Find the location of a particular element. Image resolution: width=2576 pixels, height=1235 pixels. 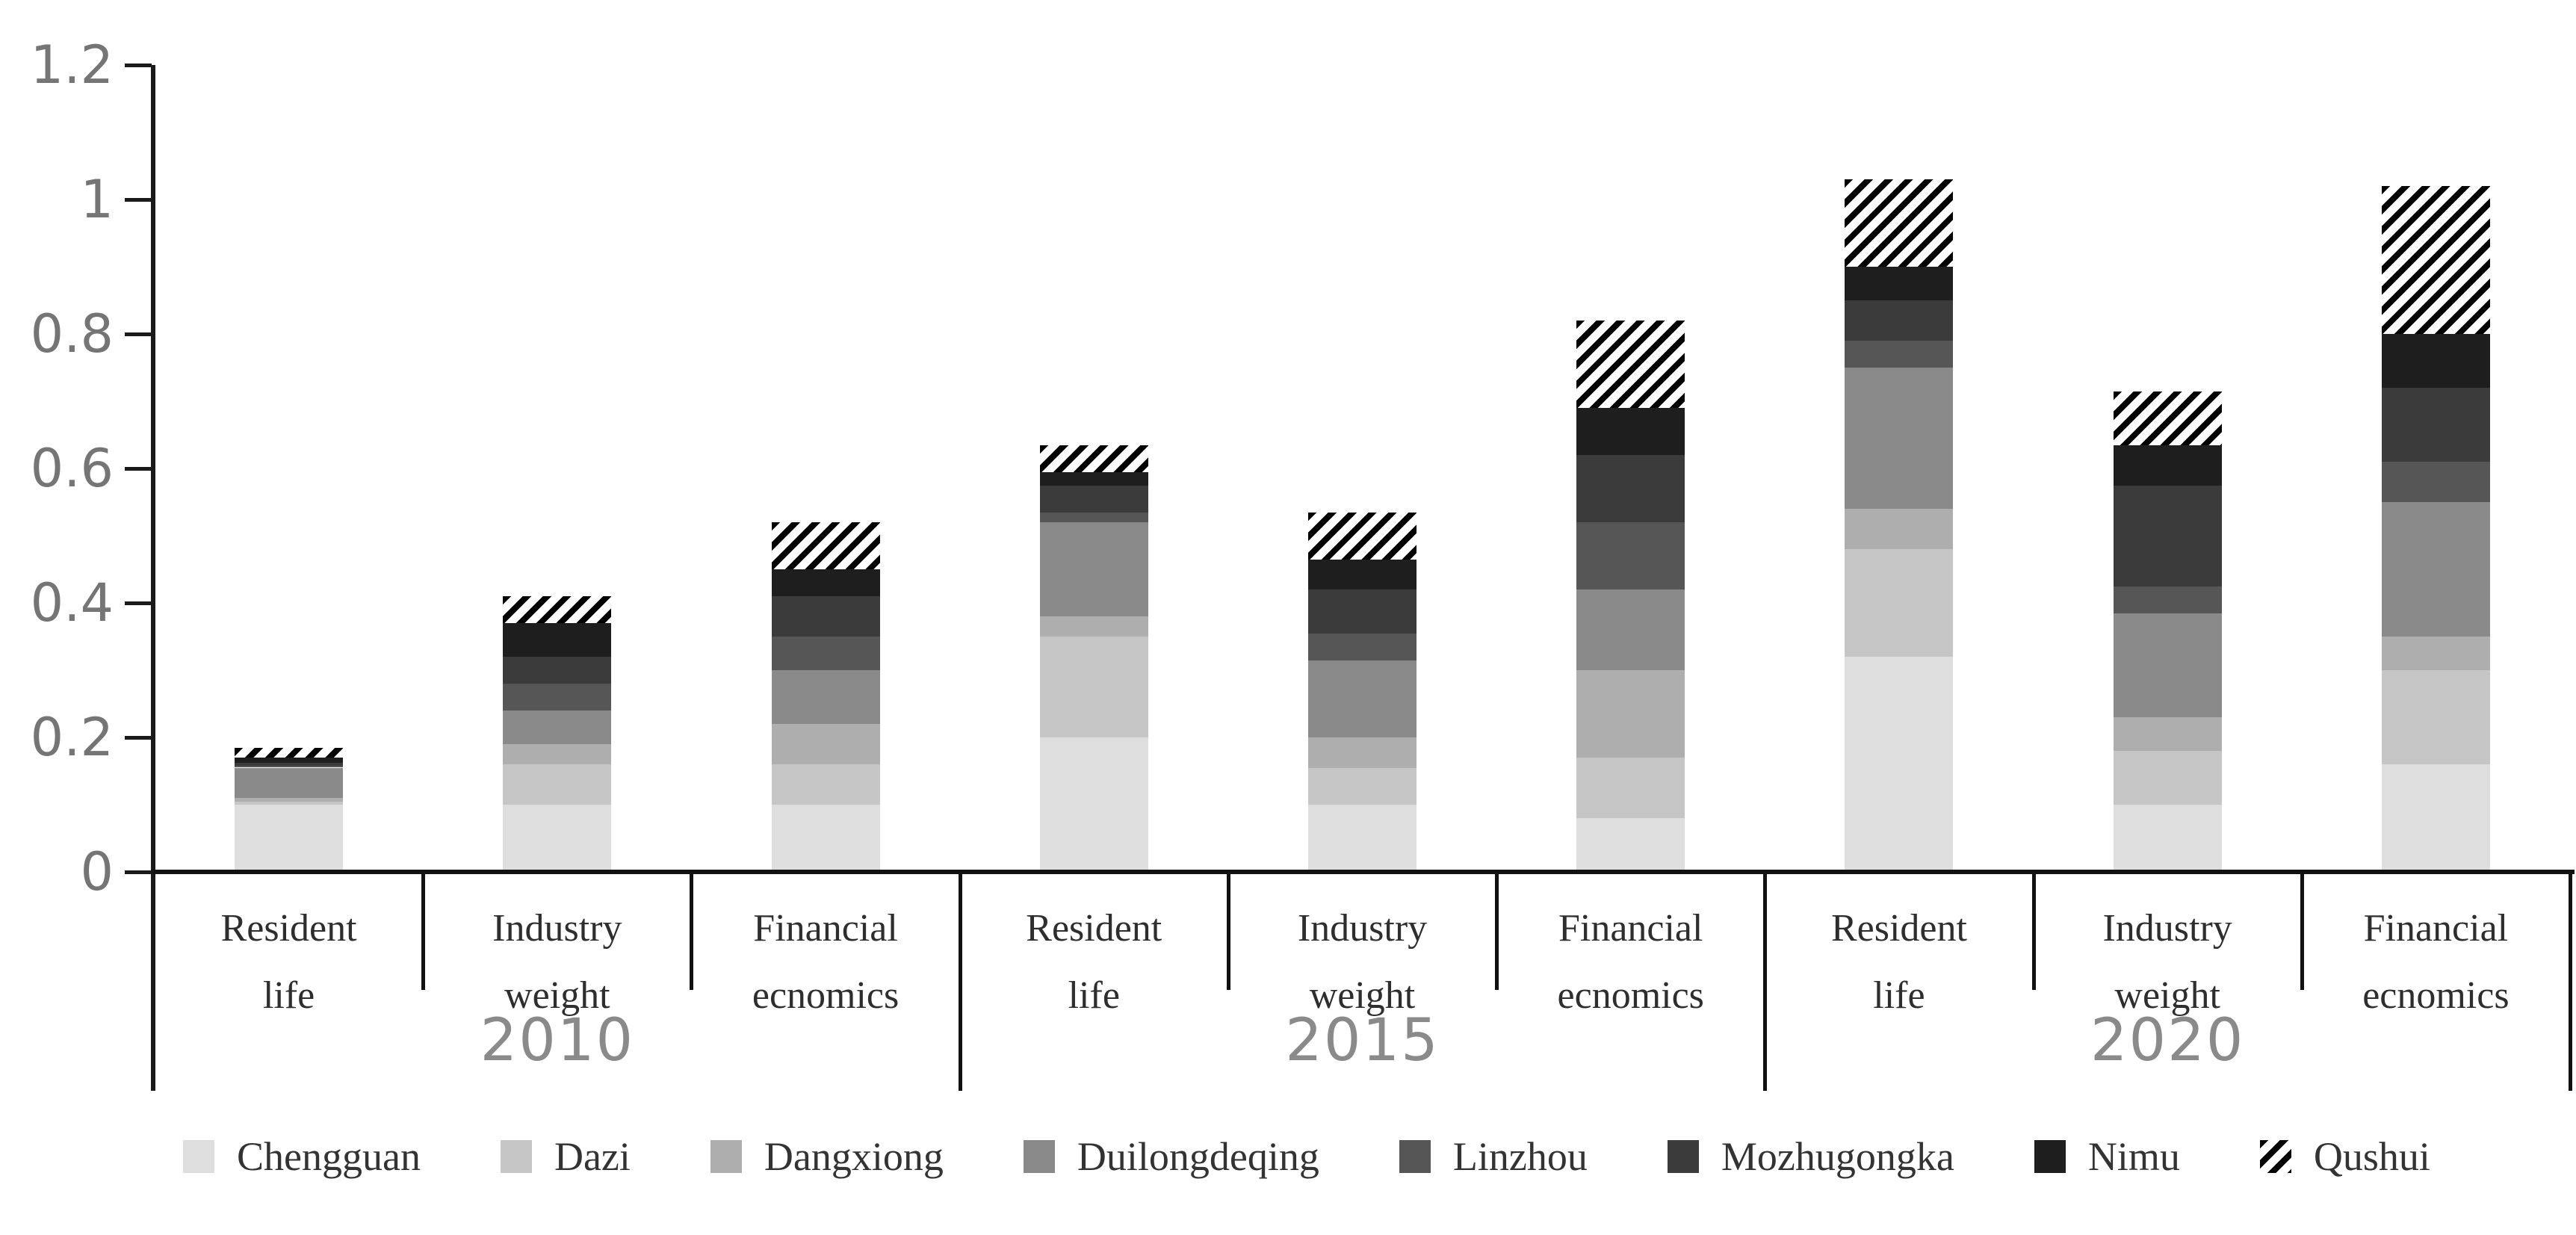

y-axis-tick-label: 0 is located at coordinates (97, 872).